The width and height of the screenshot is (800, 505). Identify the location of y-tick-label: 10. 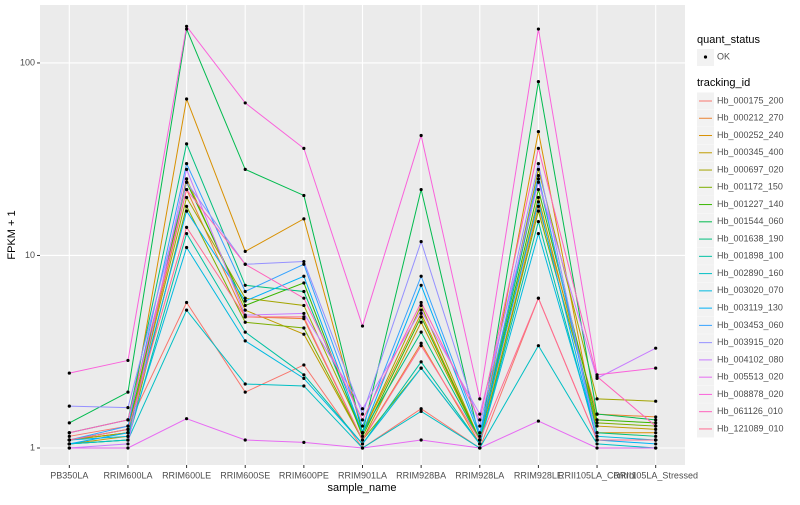
(30, 255).